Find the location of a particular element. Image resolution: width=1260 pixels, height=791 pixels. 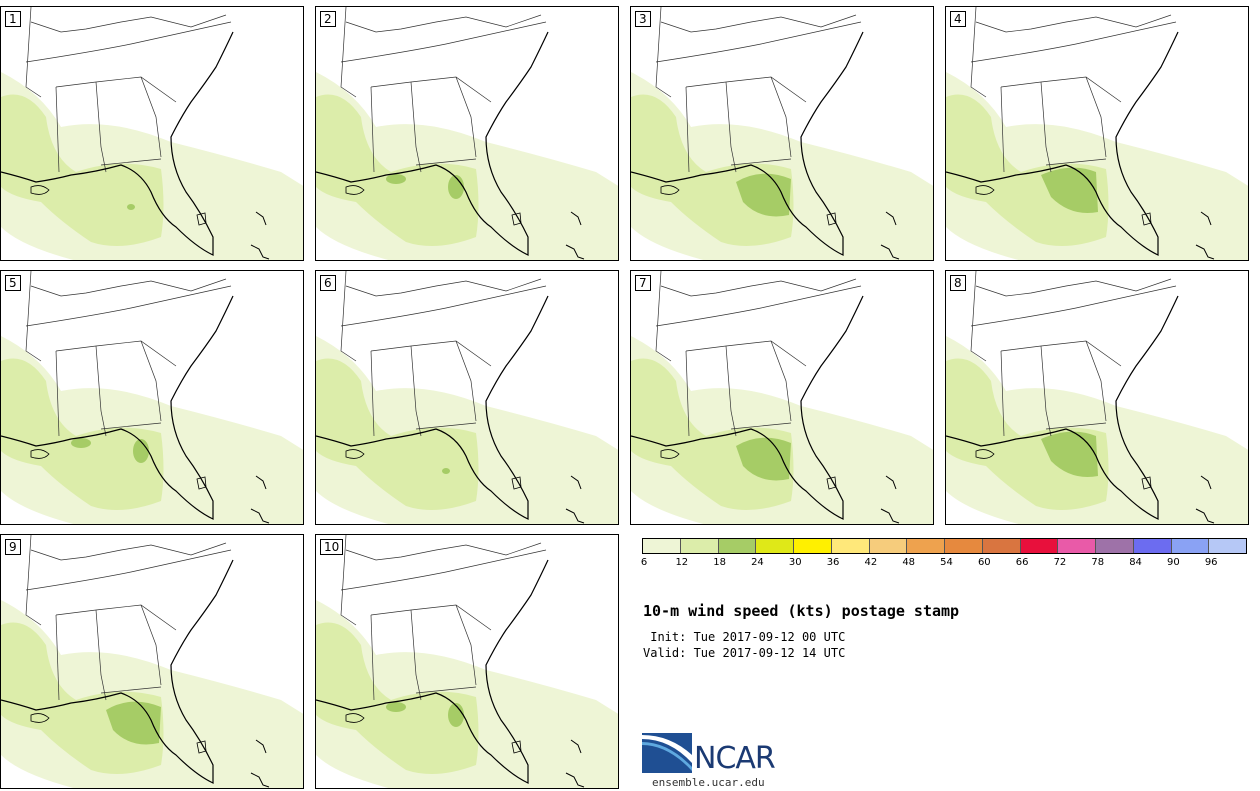

ensemble-member-panel: 10 is located at coordinates (467, 661).